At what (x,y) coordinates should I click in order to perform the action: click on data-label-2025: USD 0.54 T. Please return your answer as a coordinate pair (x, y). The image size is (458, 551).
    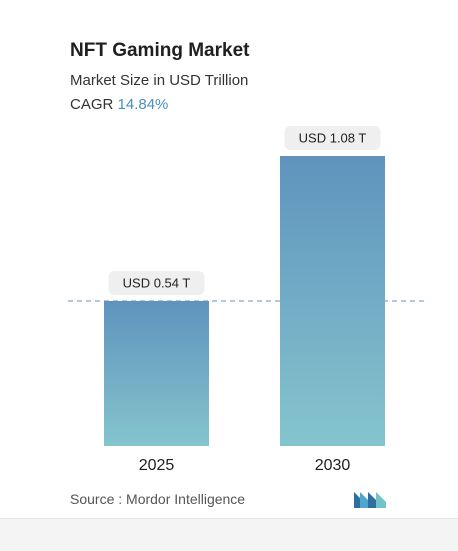
    Looking at the image, I should click on (157, 283).